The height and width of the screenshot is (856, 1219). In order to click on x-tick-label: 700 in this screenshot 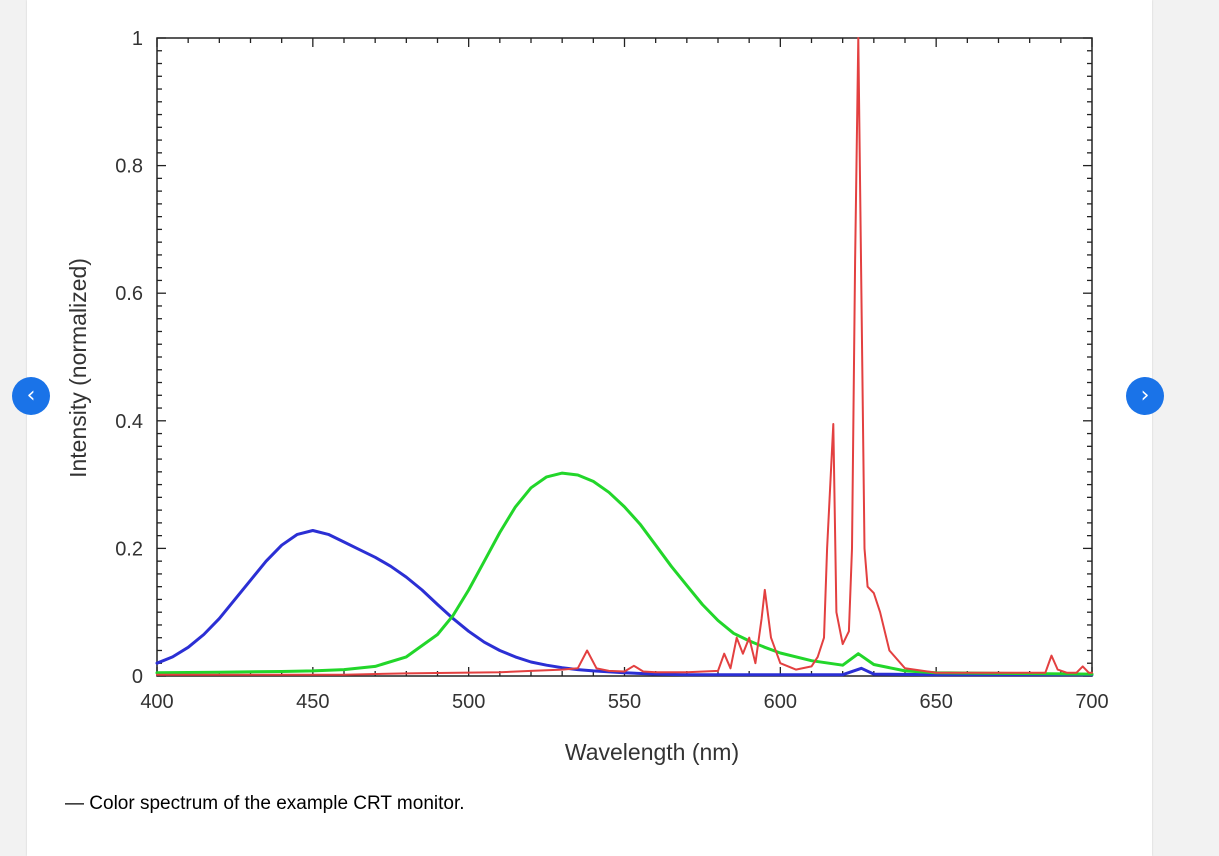, I will do `click(1091, 702)`.